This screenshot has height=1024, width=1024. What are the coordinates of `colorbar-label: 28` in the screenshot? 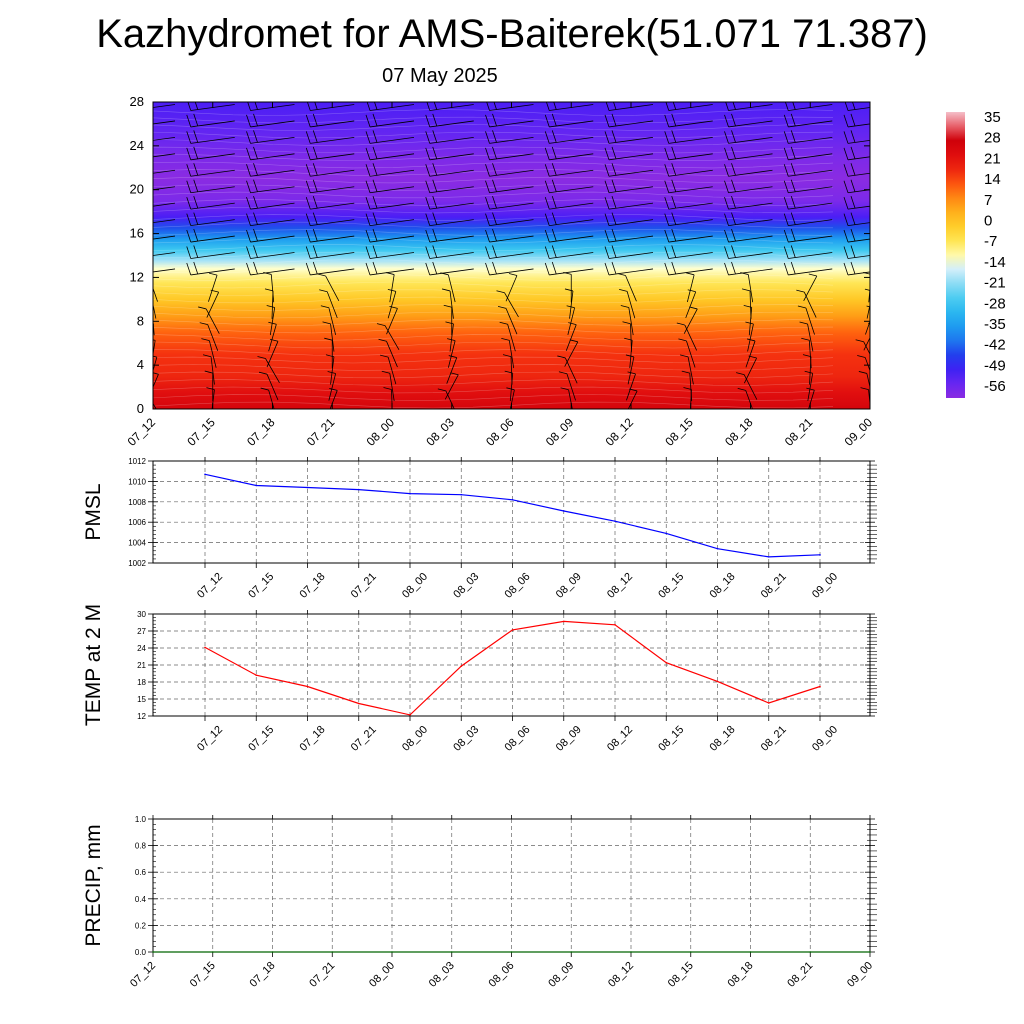 It's located at (992, 138).